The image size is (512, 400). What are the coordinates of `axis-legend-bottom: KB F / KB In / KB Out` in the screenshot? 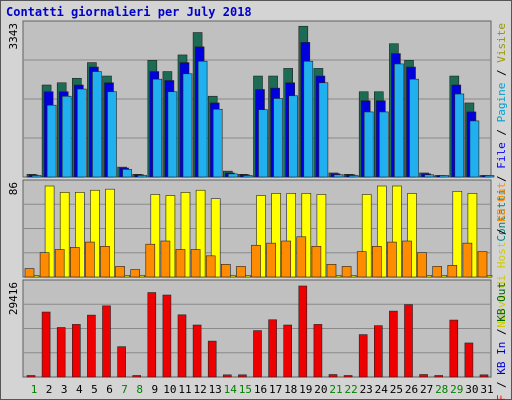 It's located at (501, 341).